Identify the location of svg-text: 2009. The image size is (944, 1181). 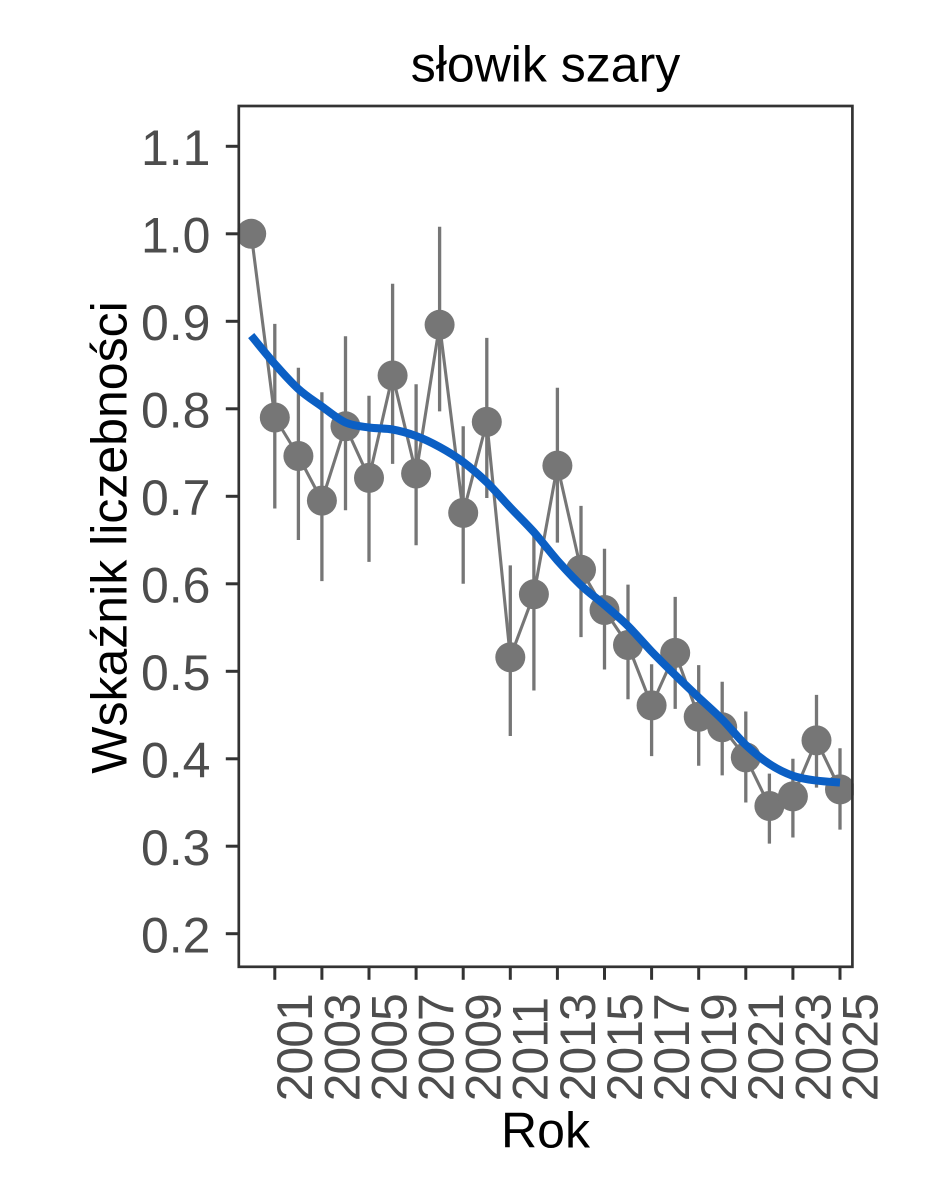
(484, 1047).